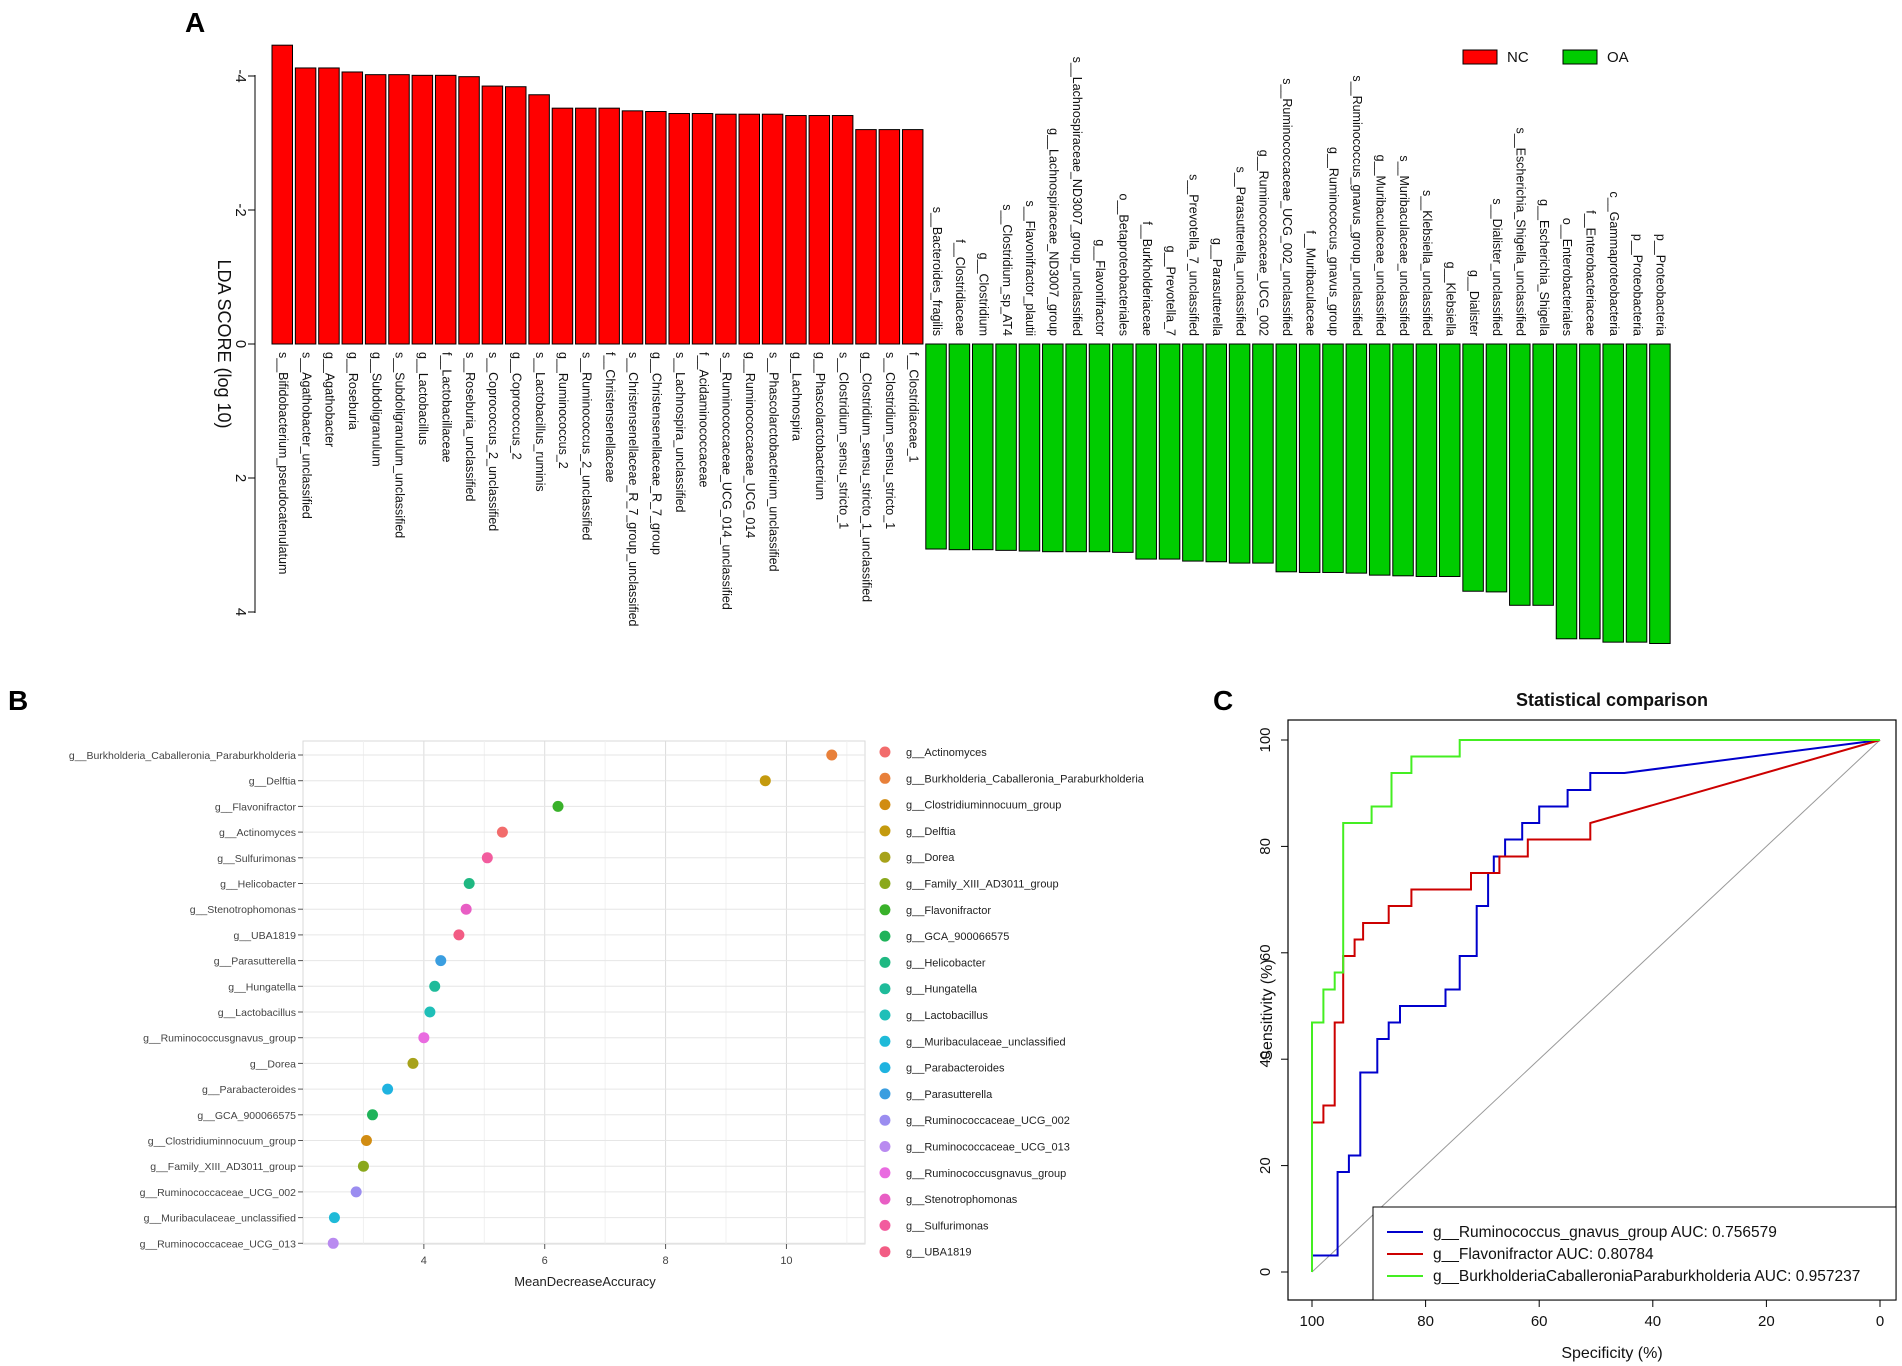 This screenshot has width=1902, height=1366. I want to click on lda-bar-label: s__Prevotella_7_unclassified, so click(1194, 255).